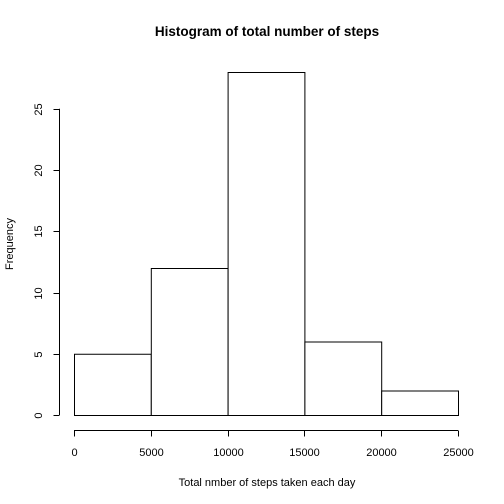 The height and width of the screenshot is (504, 504). What do you see at coordinates (39, 109) in the screenshot?
I see `y-tick-label: 25` at bounding box center [39, 109].